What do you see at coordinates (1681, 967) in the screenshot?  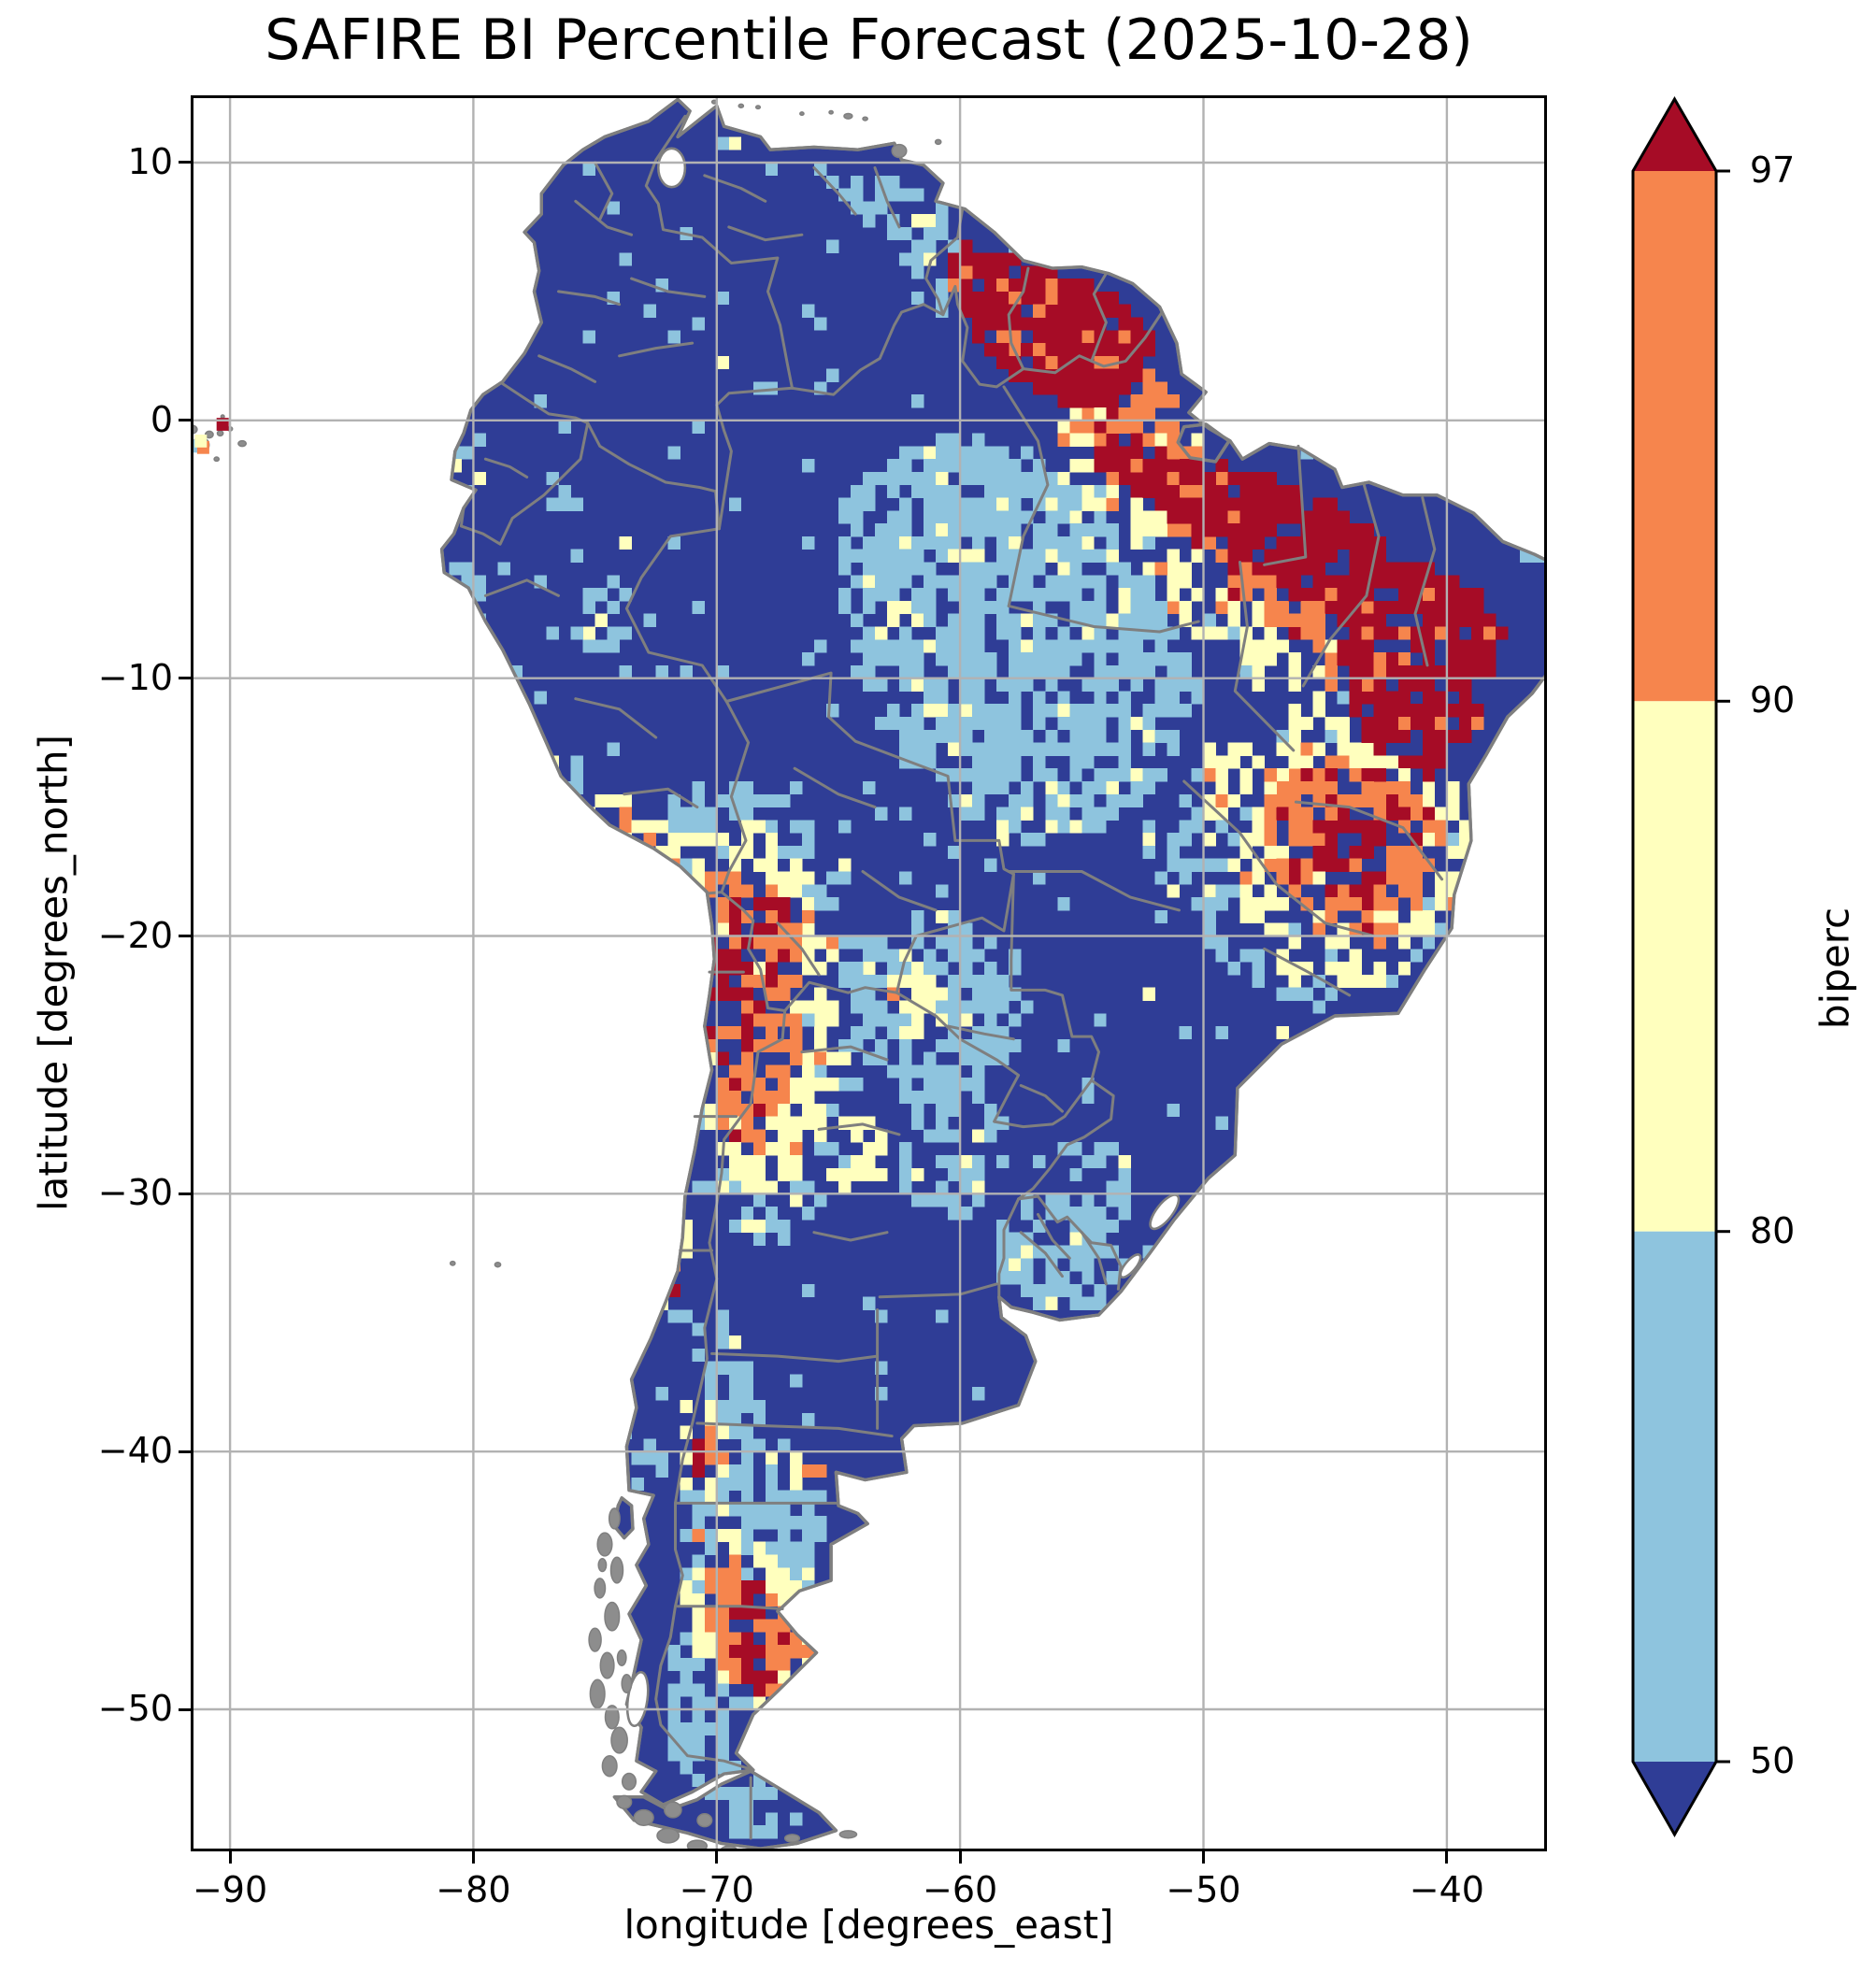 I see `colorbar` at bounding box center [1681, 967].